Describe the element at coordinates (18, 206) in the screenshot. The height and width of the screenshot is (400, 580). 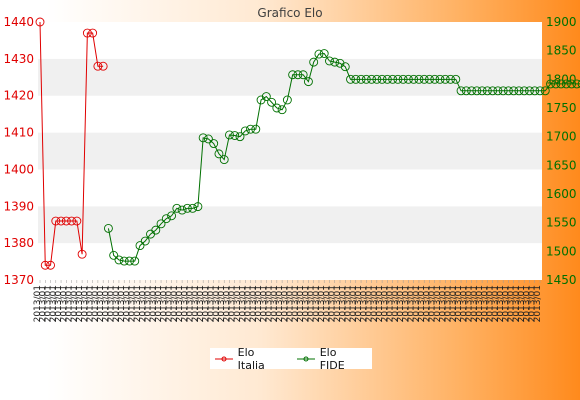
I see `left-tick-label: 1390` at that location.